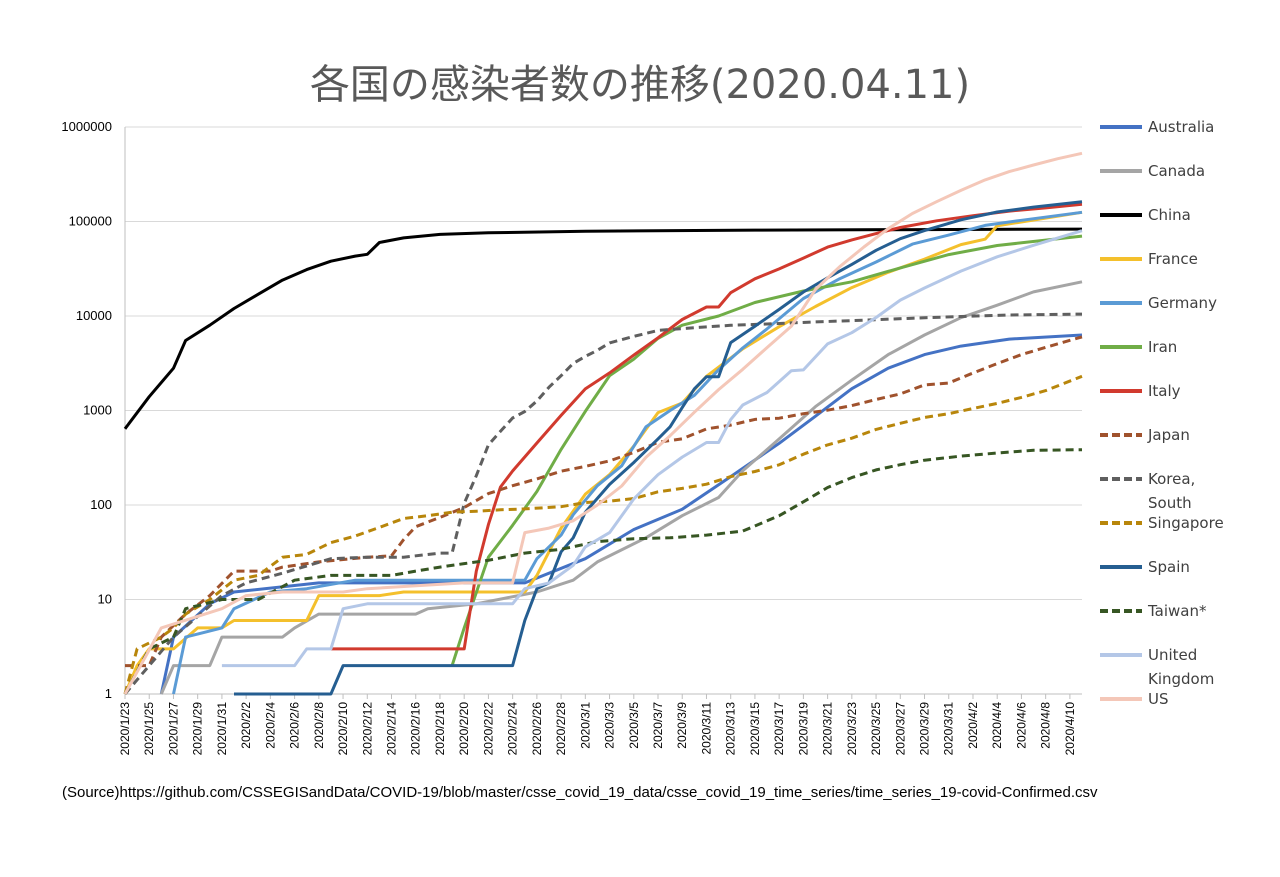 Image resolution: width=1280 pixels, height=877 pixels. I want to click on x-tick-label: 2020/2/16, so click(416, 729).